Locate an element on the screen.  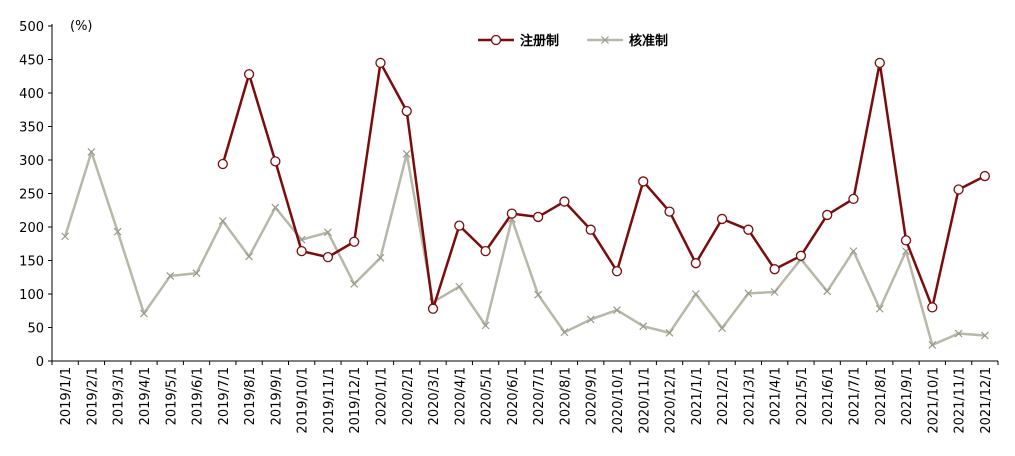
x-tick-label: 2021/3/1 is located at coordinates (749, 396).